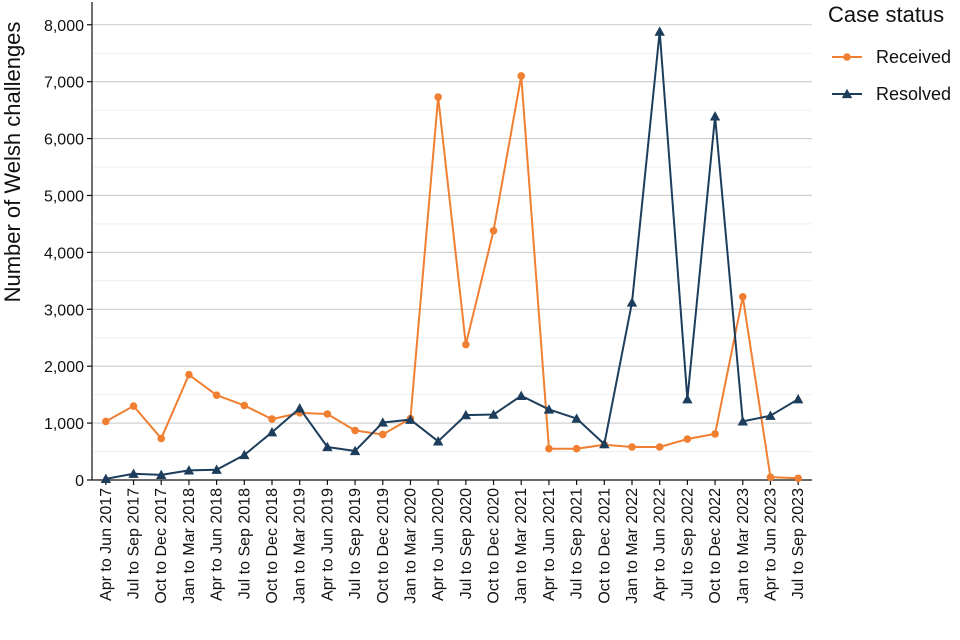  What do you see at coordinates (189, 546) in the screenshot?
I see `x-tick-label: Jan to Mar 2018` at bounding box center [189, 546].